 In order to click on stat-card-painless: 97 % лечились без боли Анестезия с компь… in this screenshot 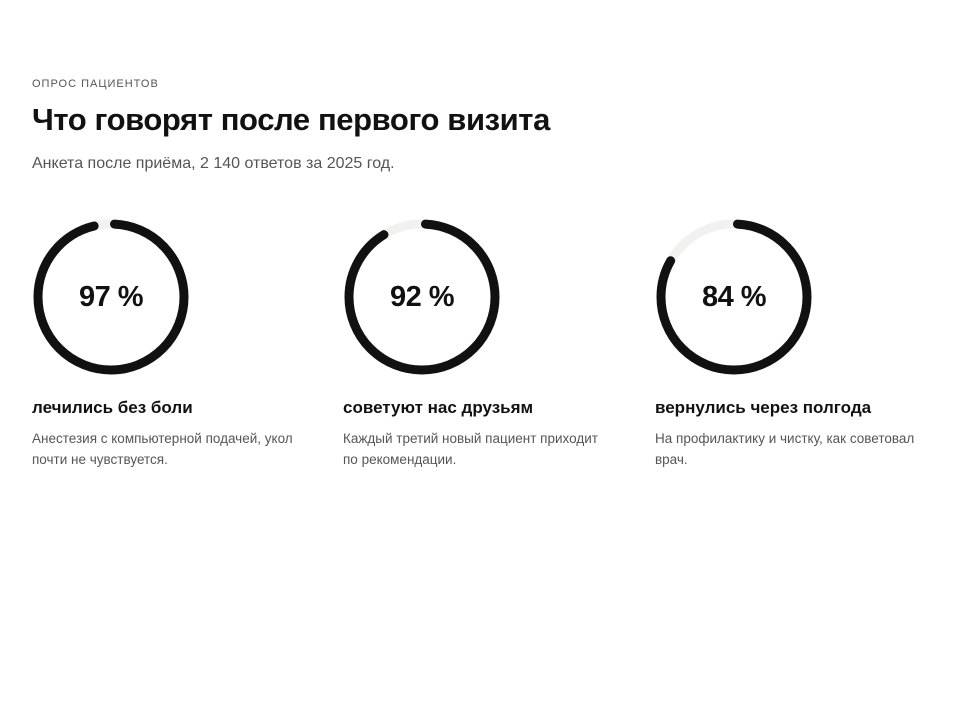, I will do `click(177, 342)`.